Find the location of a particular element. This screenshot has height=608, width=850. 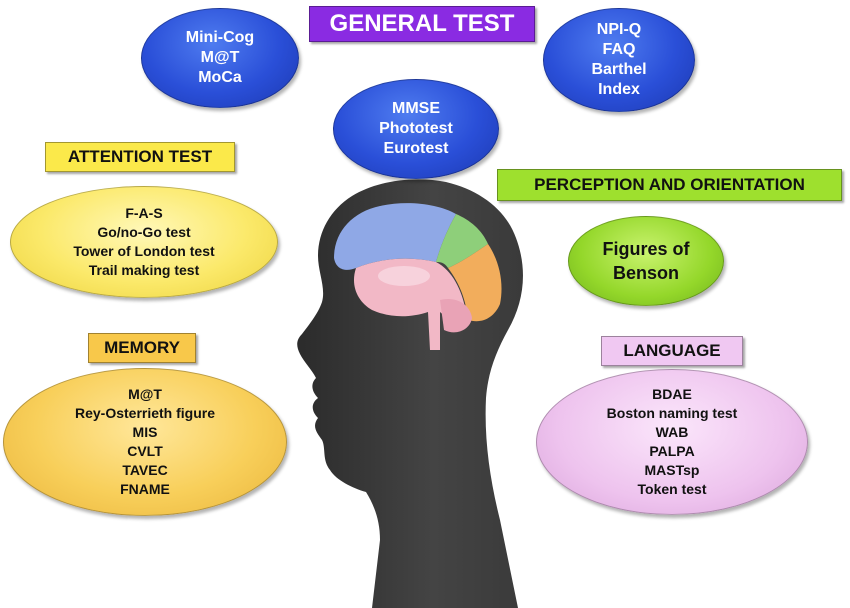

brain-cerebellum is located at coordinates (456, 315).